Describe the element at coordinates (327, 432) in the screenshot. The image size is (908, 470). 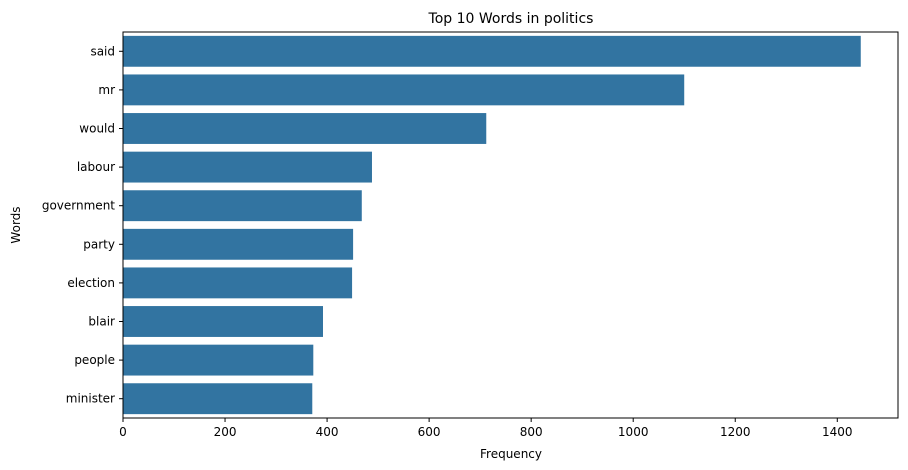
I see `x-tick-label: 400` at that location.